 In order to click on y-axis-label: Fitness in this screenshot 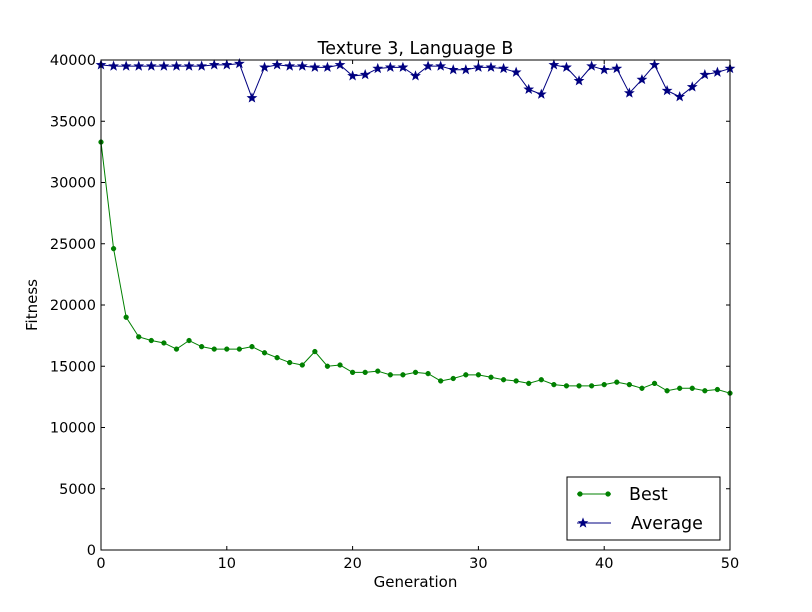, I will do `click(32, 305)`.